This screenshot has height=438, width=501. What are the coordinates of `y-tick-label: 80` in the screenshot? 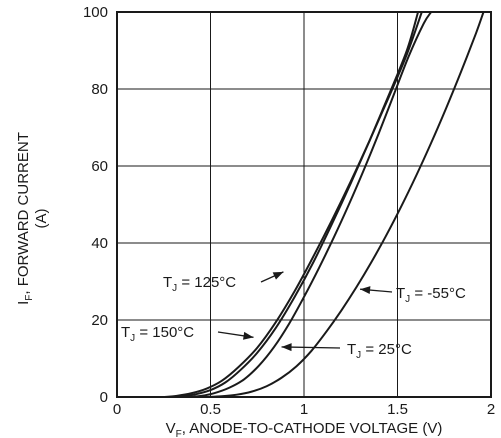 It's located at (99, 89).